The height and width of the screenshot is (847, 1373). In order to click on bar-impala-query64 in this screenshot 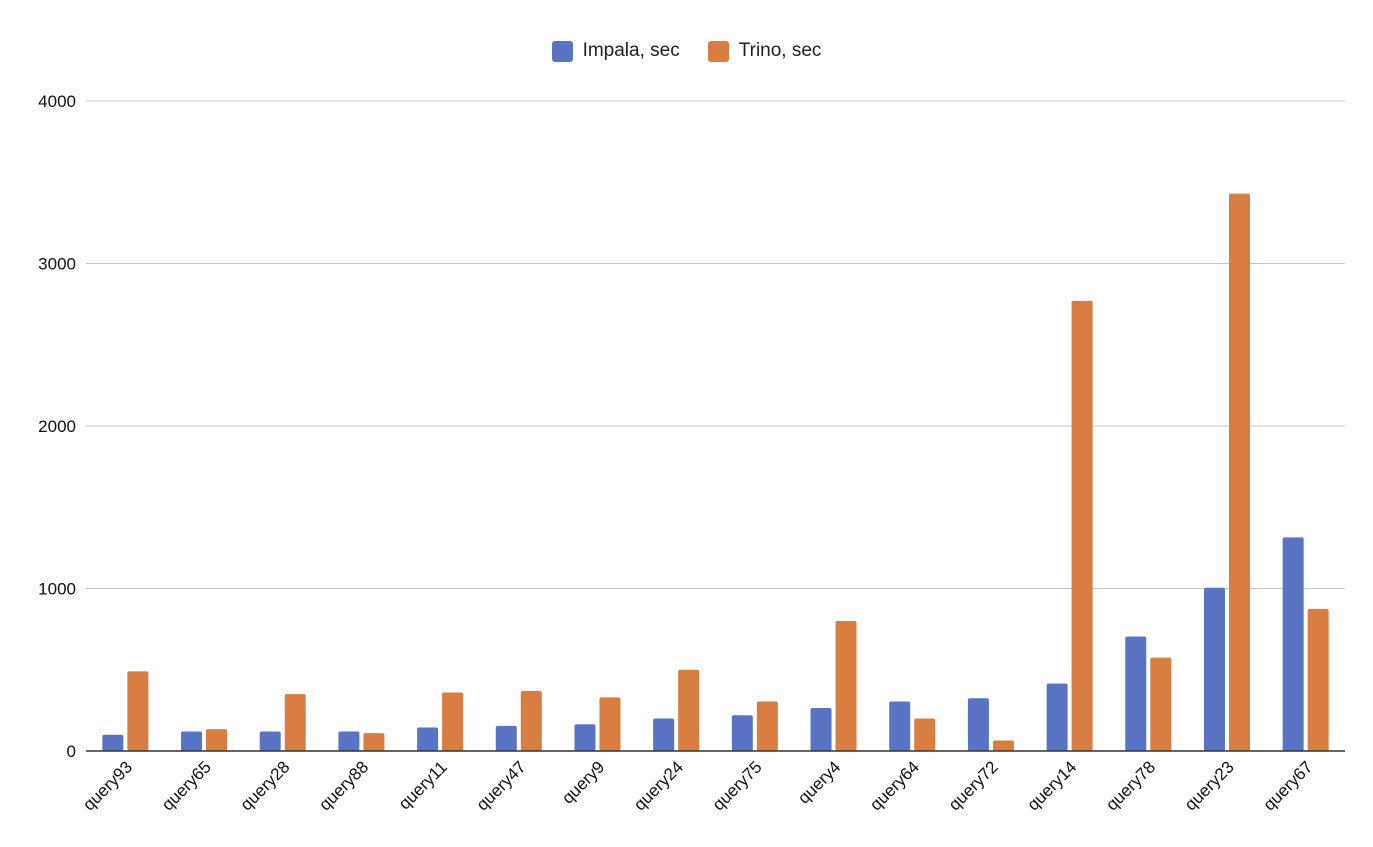, I will do `click(900, 726)`.